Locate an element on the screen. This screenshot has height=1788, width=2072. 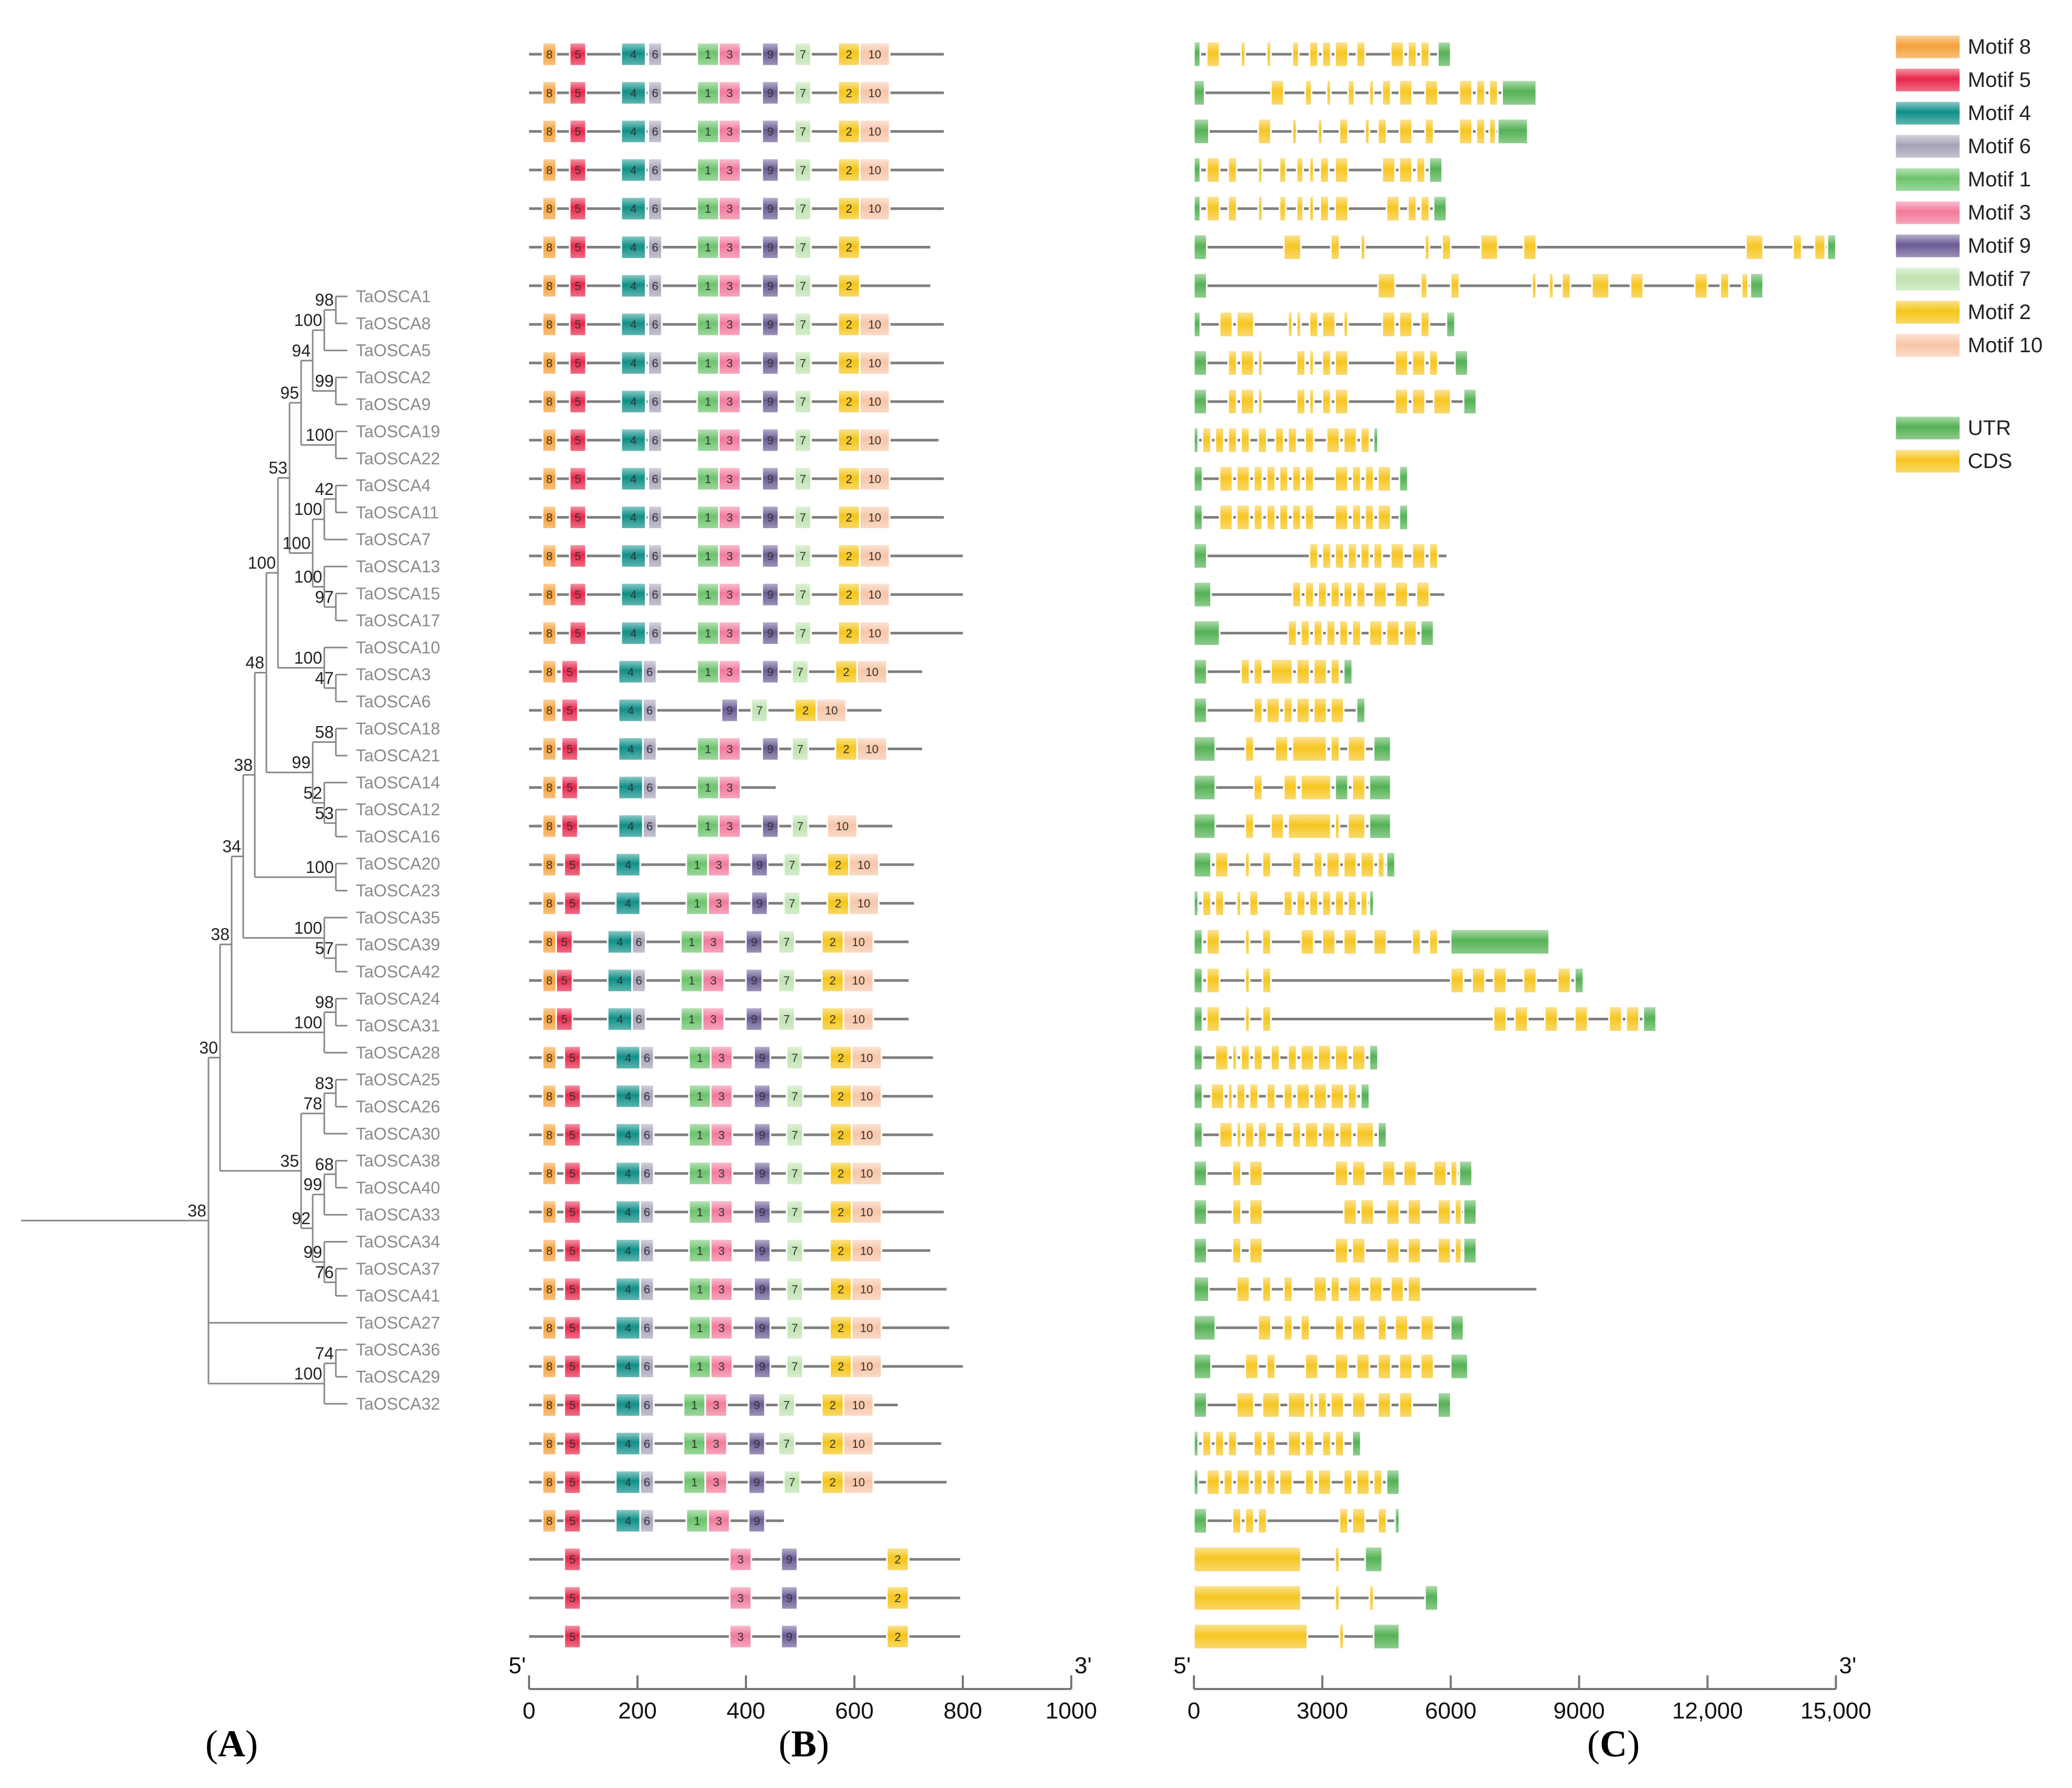
bootstrap-value: 97 is located at coordinates (324, 597).